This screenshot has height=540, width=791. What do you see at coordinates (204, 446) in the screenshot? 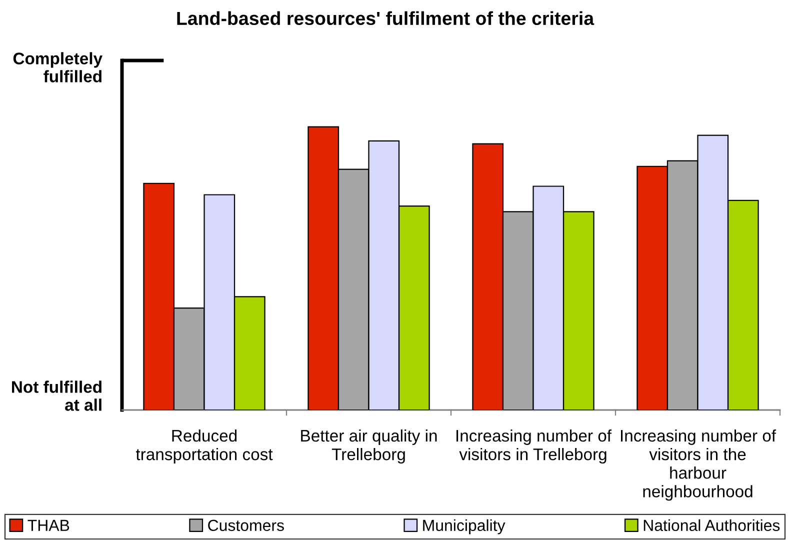
I see `x-tick-label: Reduced transportation cost` at bounding box center [204, 446].